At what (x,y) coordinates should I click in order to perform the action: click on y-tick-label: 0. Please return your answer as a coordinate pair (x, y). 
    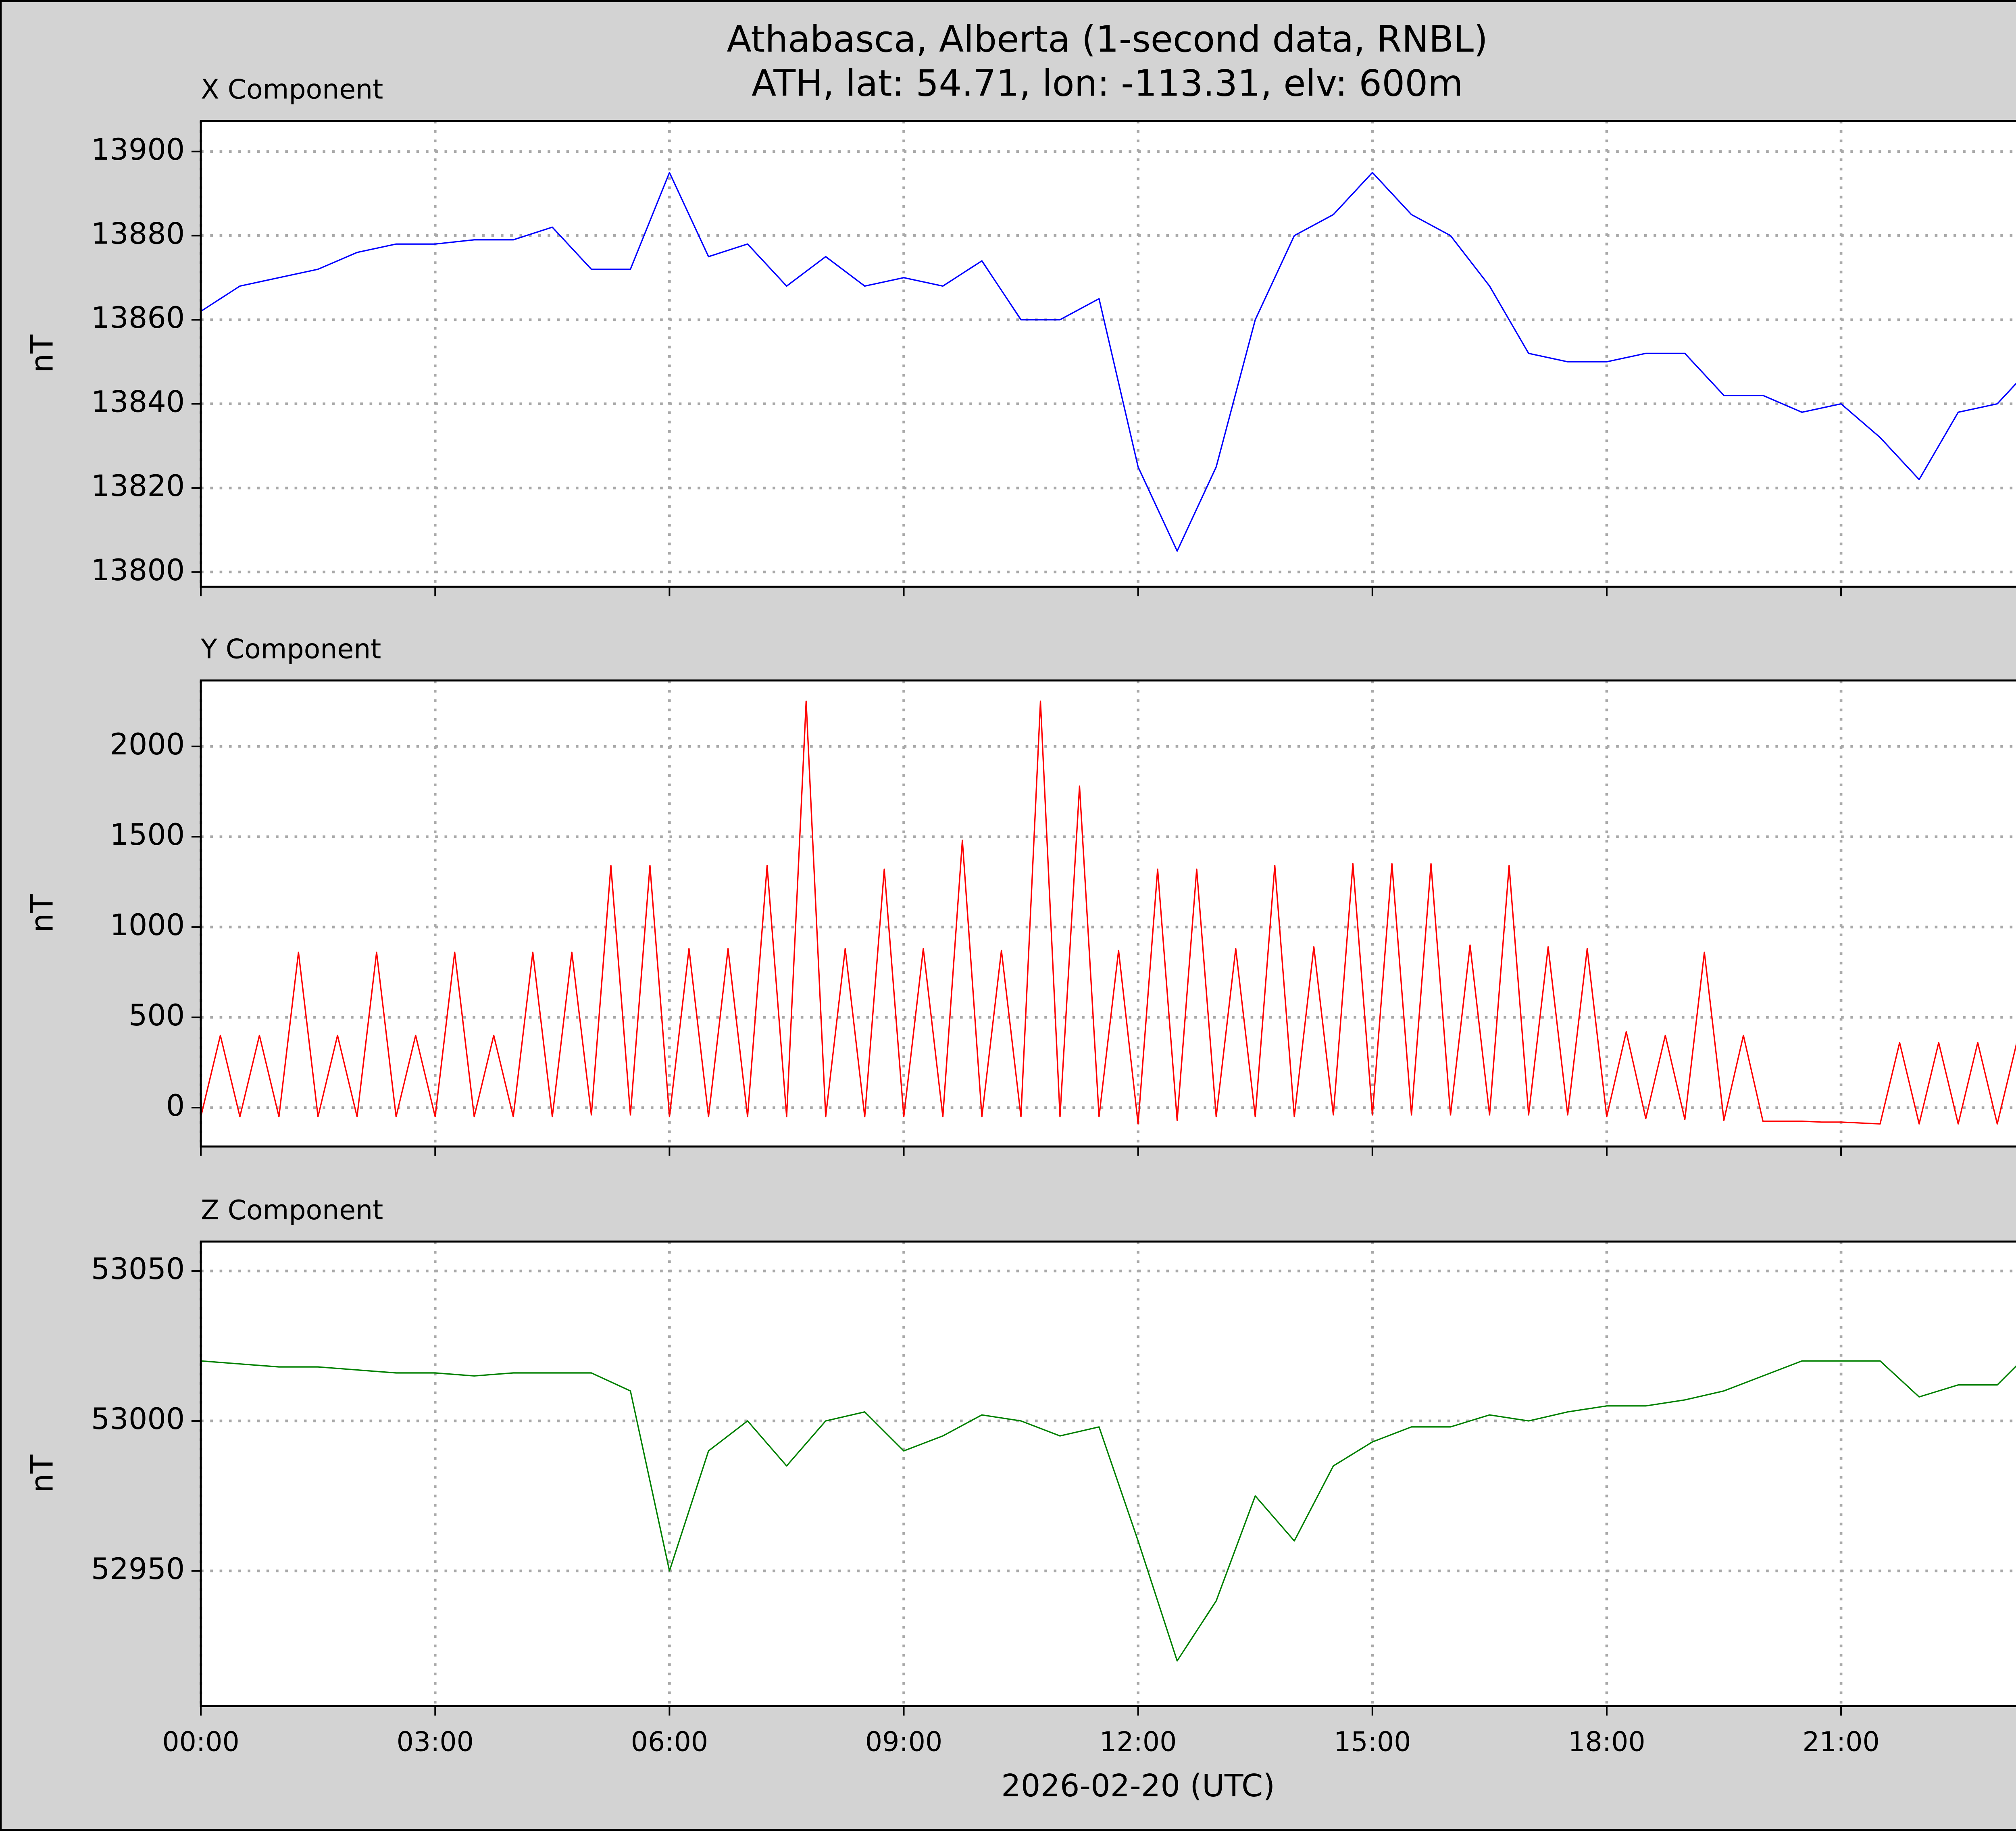
    Looking at the image, I should click on (175, 1106).